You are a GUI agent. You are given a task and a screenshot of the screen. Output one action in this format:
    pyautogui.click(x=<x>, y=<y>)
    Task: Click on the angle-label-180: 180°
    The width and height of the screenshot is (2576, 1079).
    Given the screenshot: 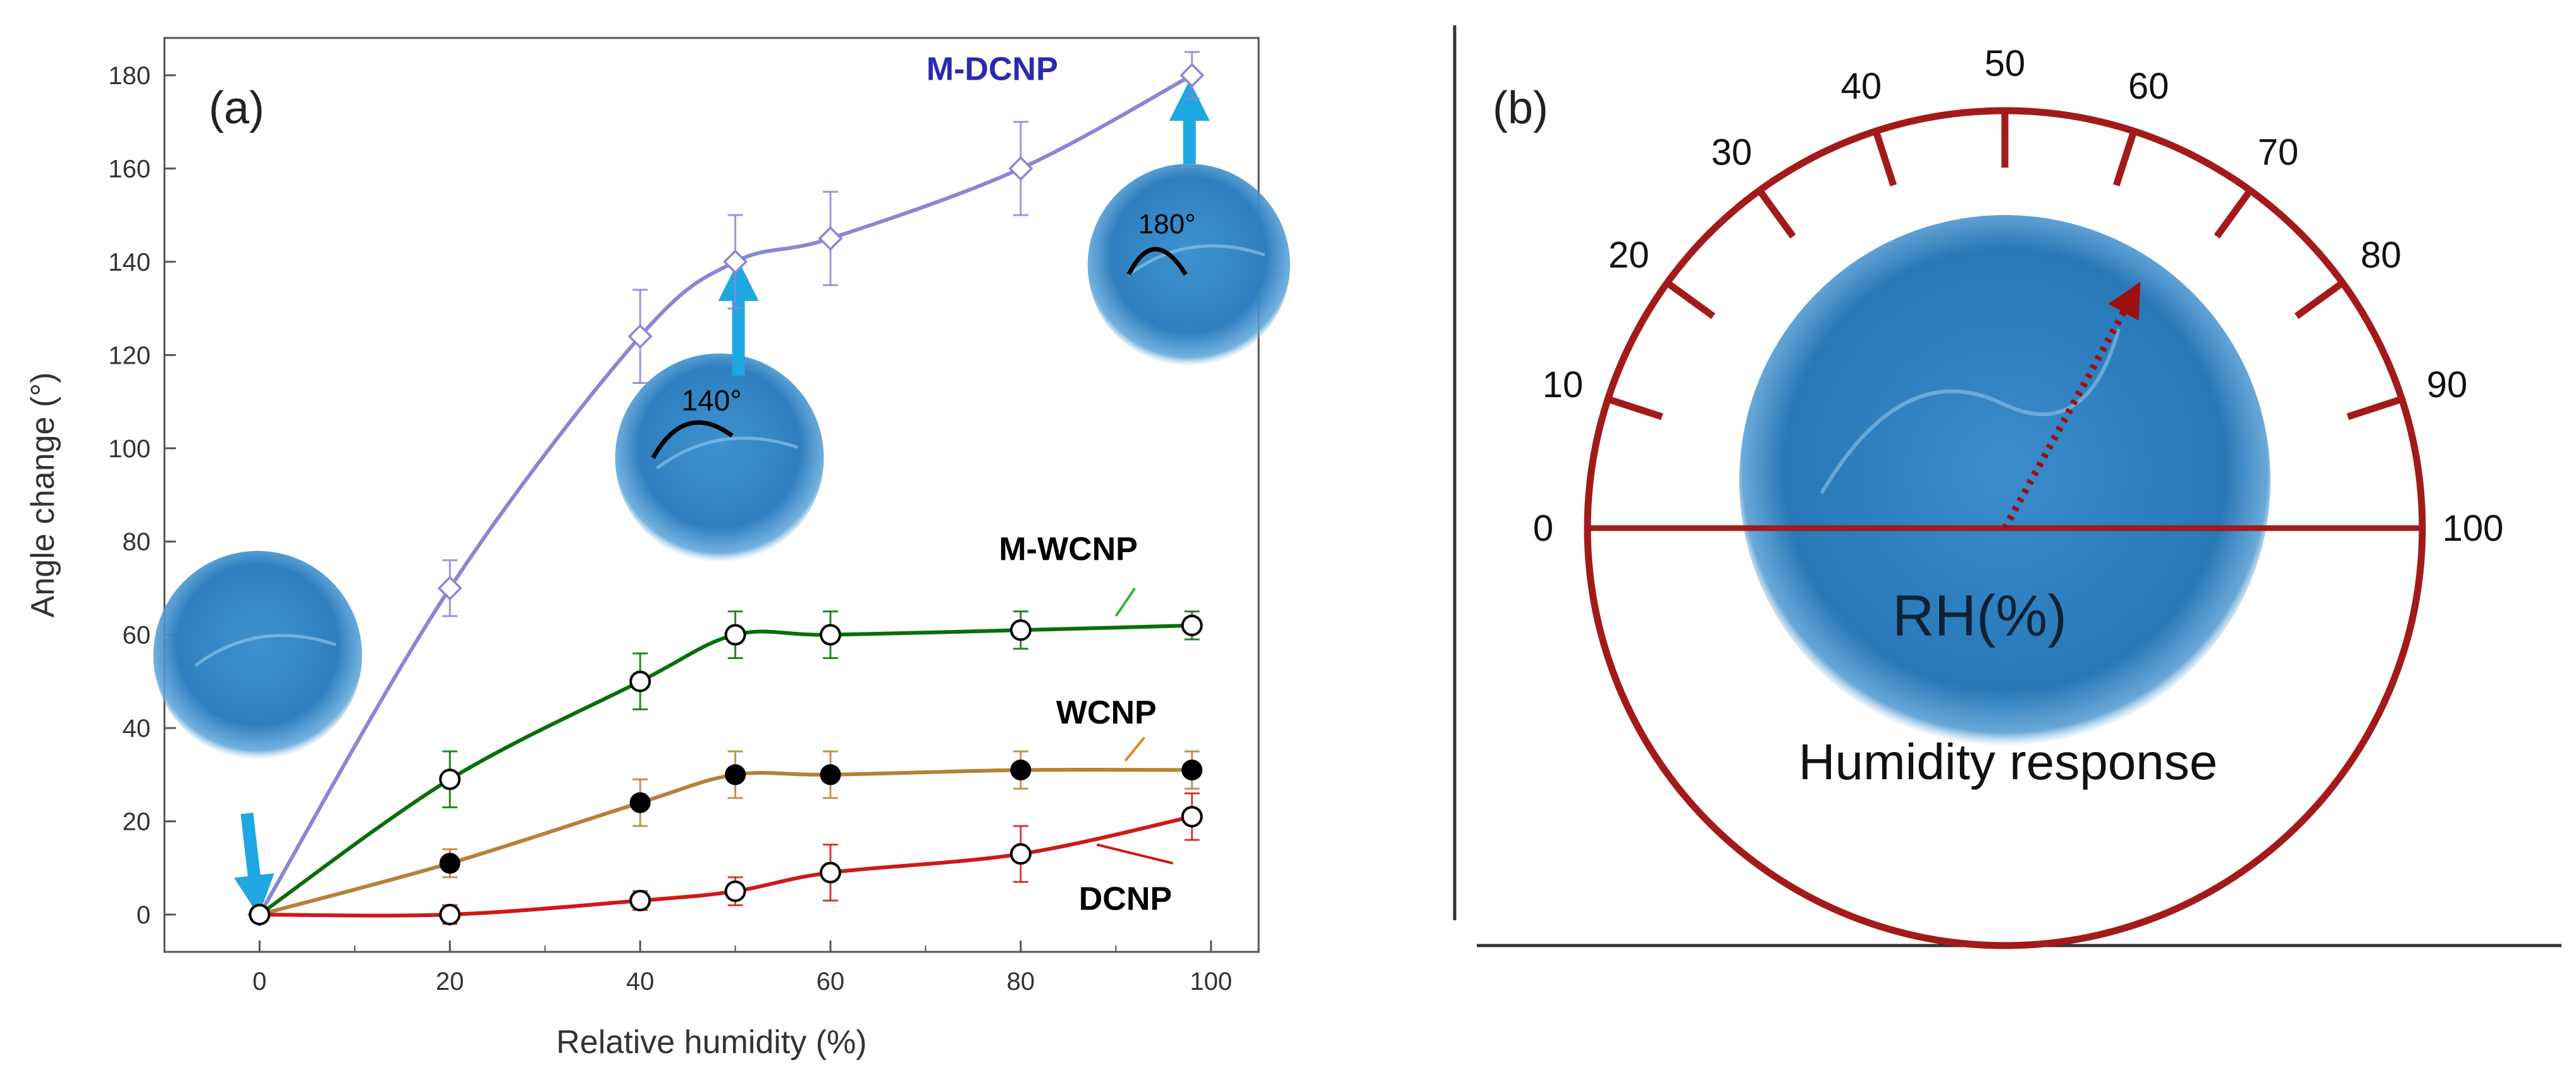 What is the action you would take?
    pyautogui.click(x=1167, y=224)
    